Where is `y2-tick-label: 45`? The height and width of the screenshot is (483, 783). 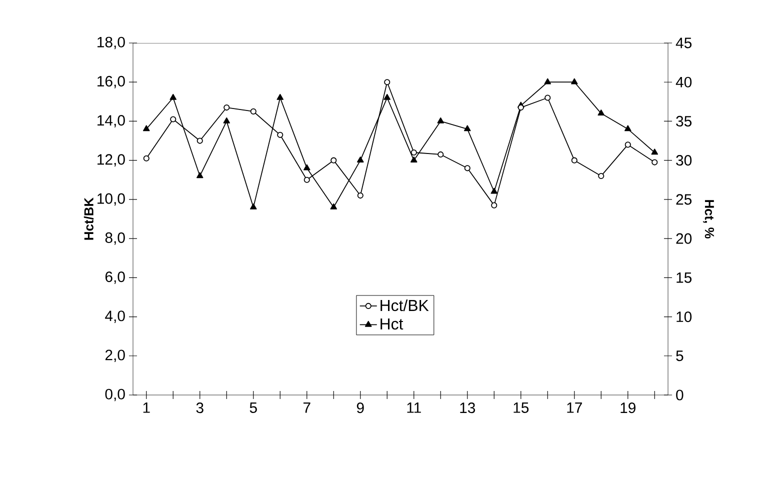
y2-tick-label: 45 is located at coordinates (684, 43).